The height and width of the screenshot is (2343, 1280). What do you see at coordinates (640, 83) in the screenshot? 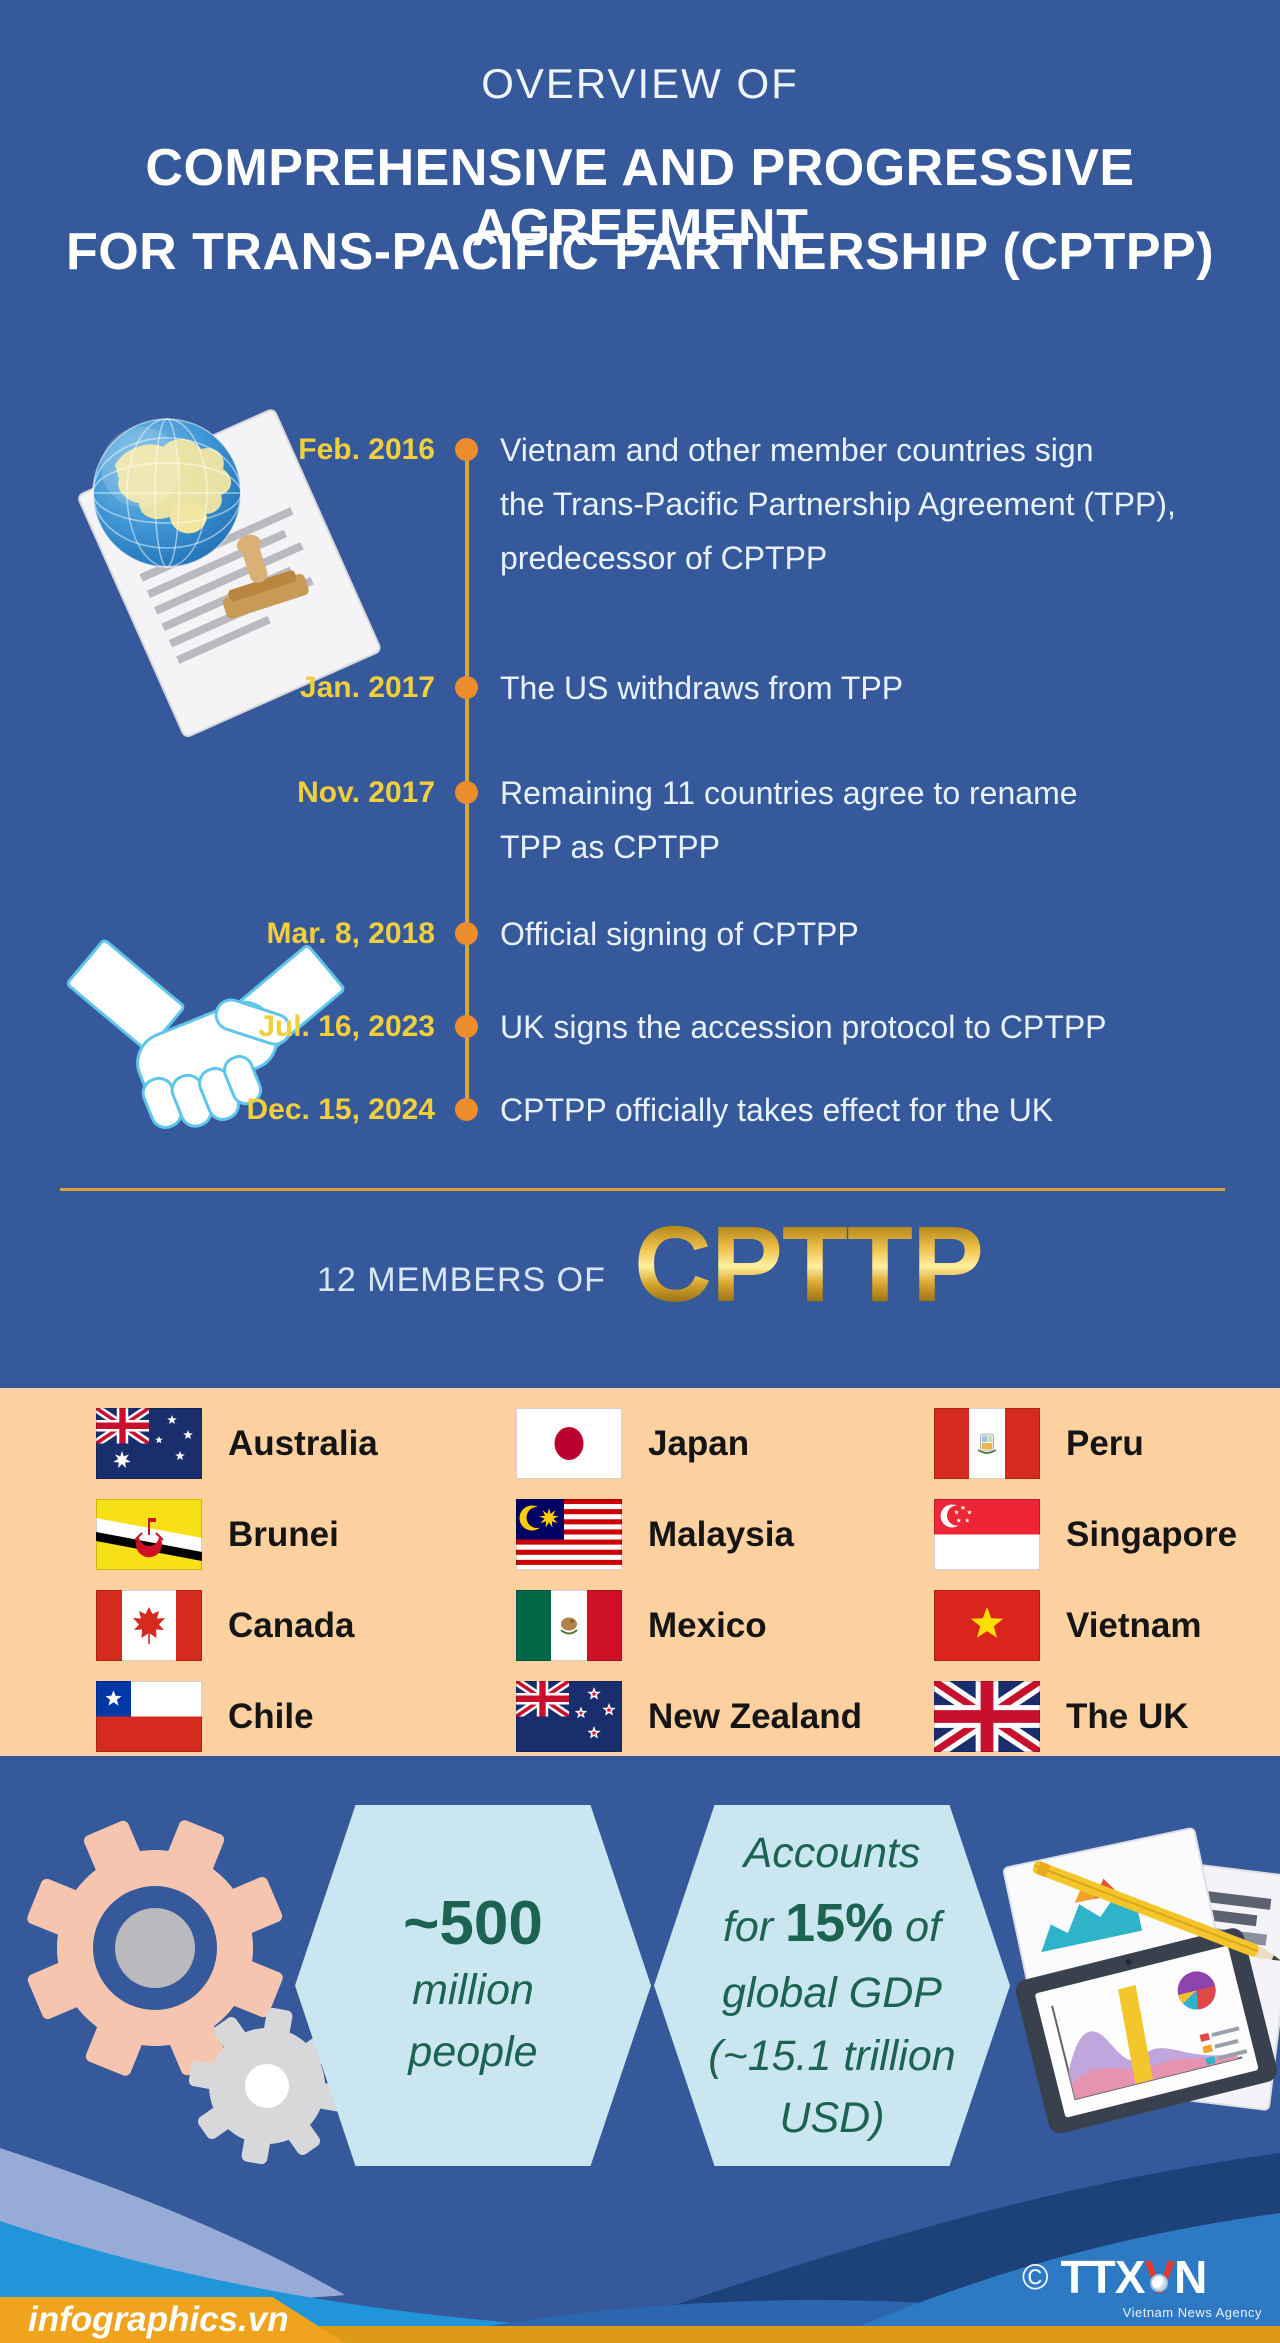
I see `page-title-line-1: OVERVIEW OF` at bounding box center [640, 83].